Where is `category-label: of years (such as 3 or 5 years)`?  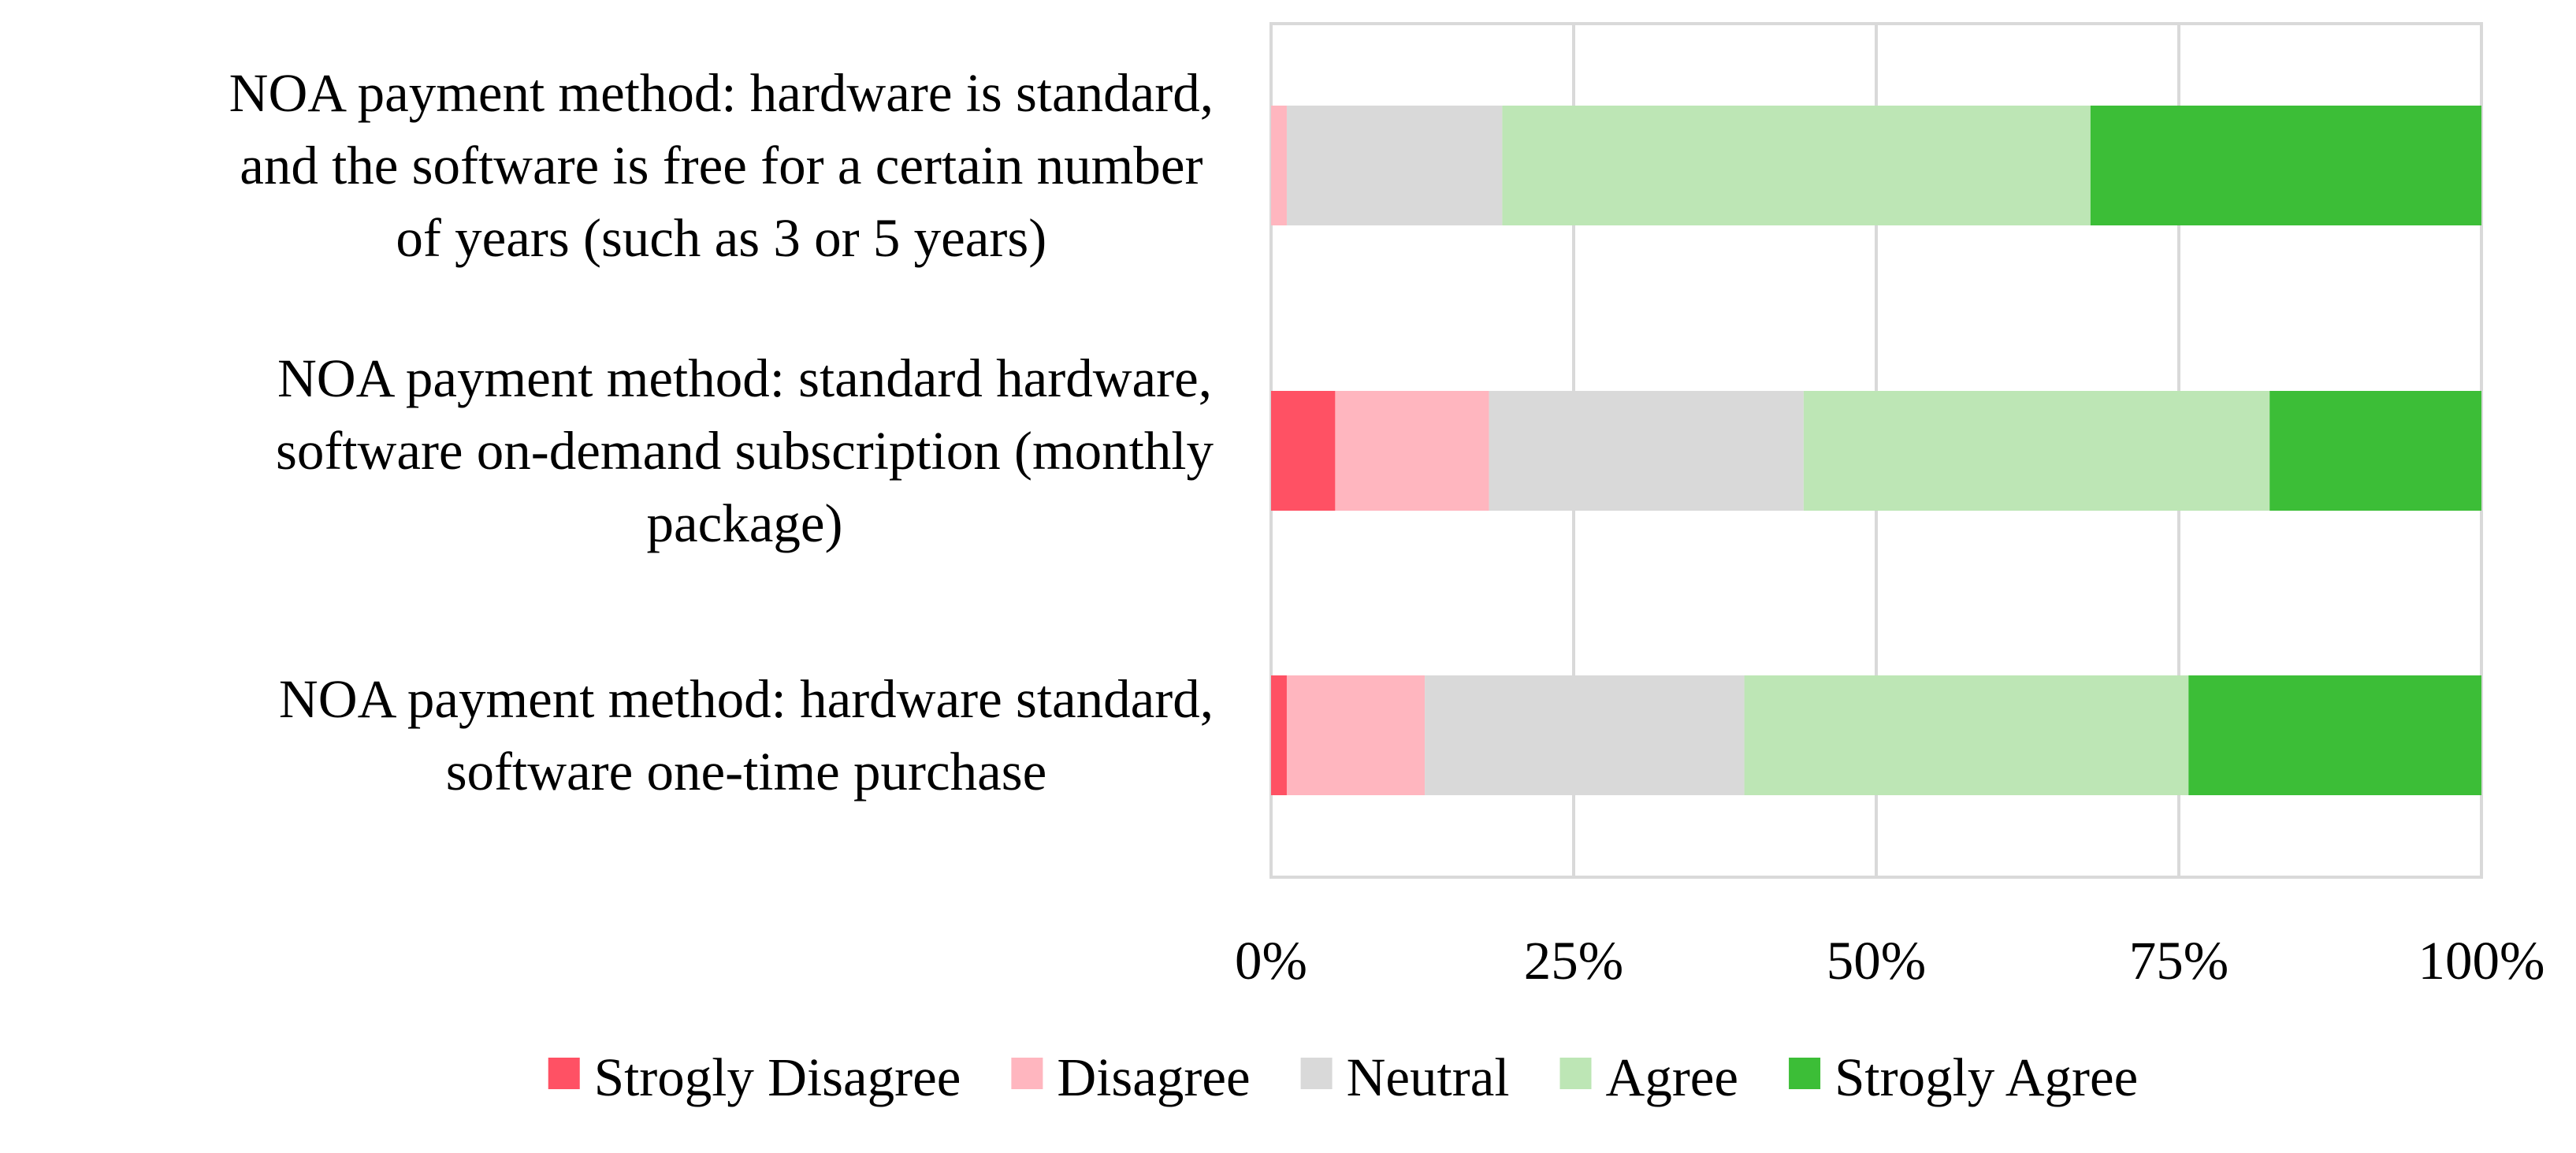
category-label: of years (such as 3 or 5 years) is located at coordinates (721, 238).